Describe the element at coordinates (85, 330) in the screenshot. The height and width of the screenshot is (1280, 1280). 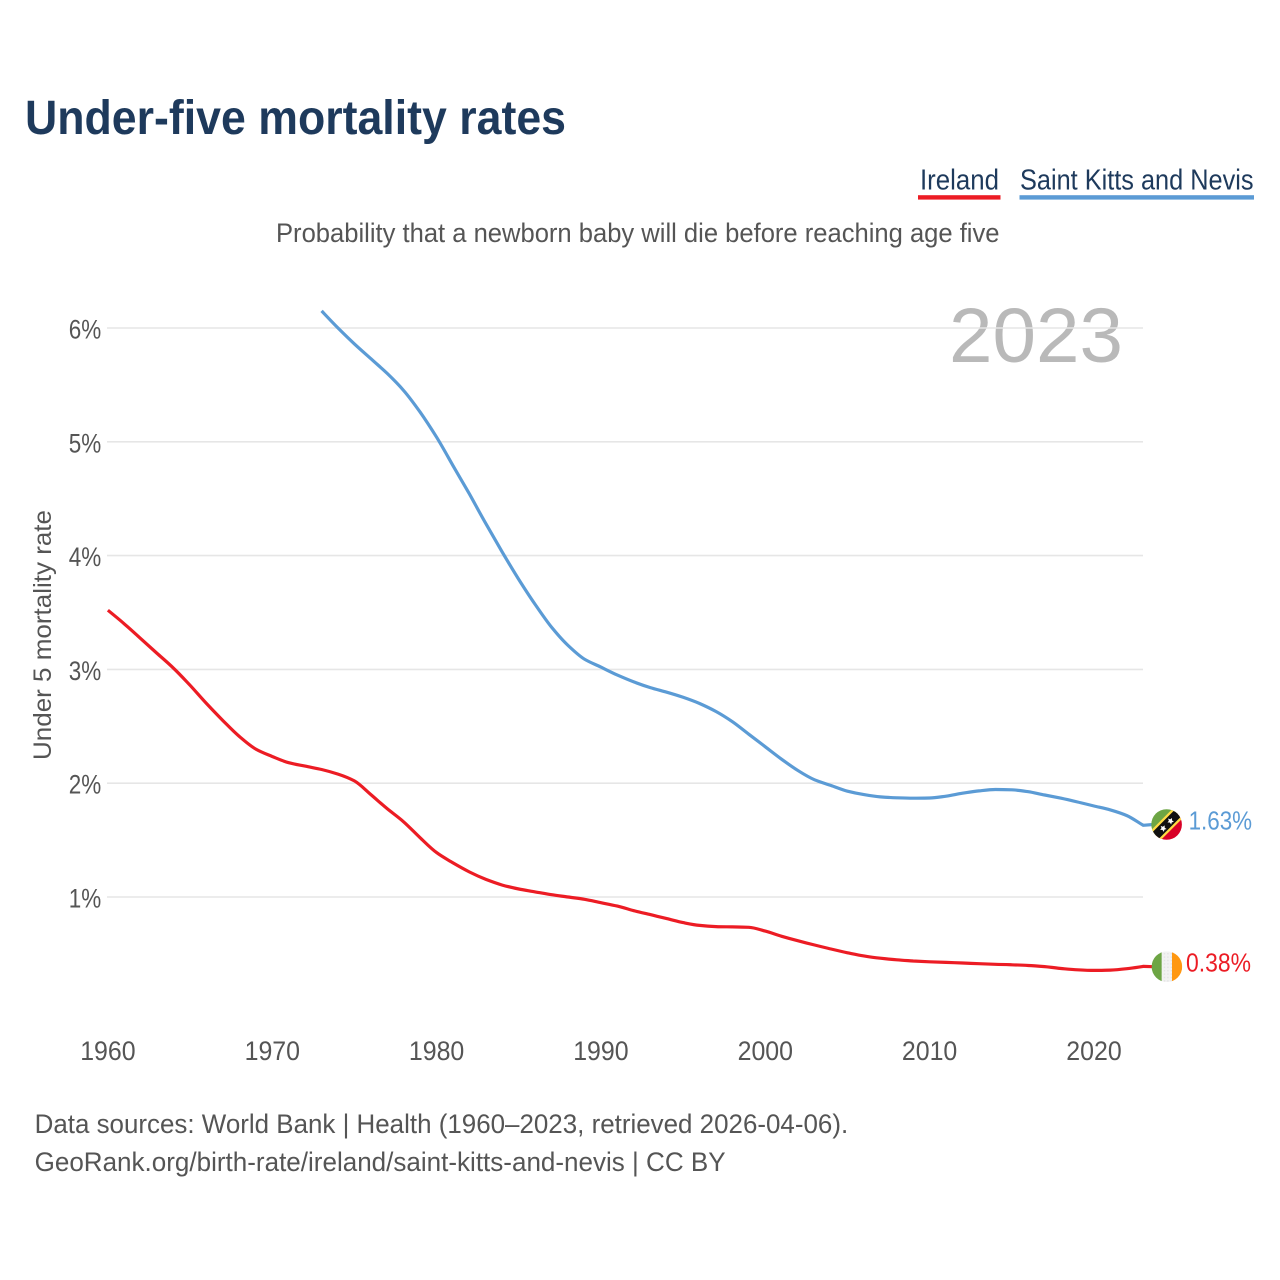
I see `svg-text: 6%` at that location.